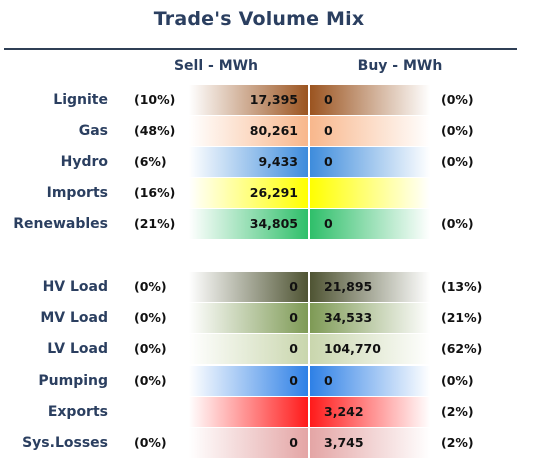  I want to click on table-row: MV Load (0%) 0 34,533 (21%), so click(277, 318).